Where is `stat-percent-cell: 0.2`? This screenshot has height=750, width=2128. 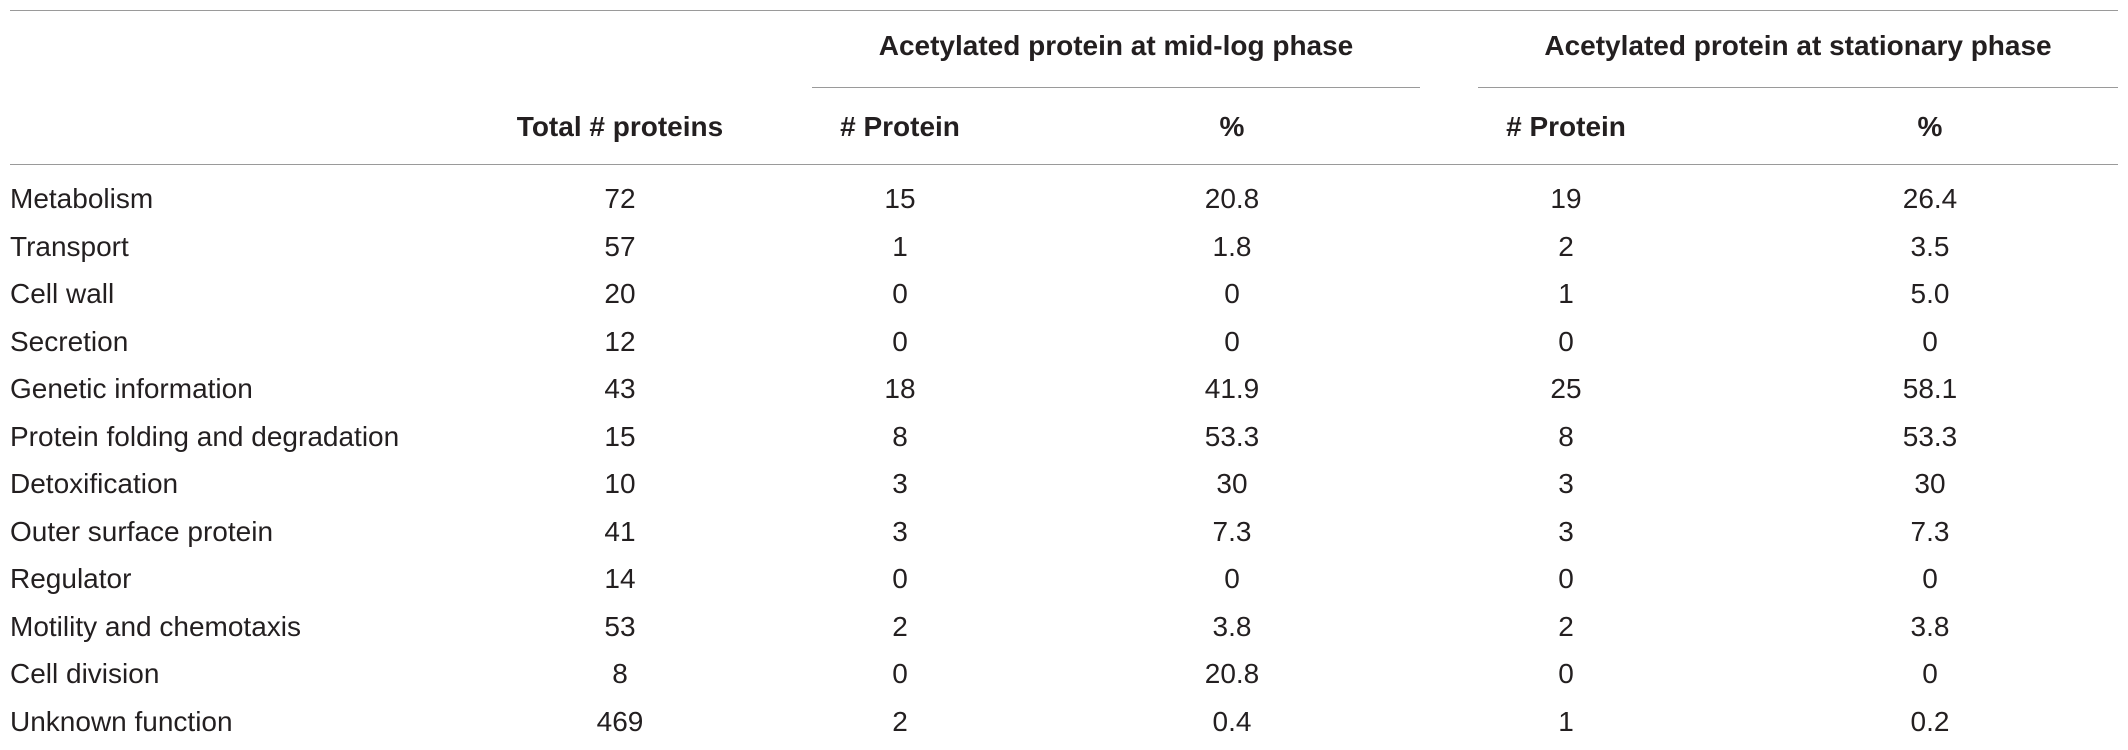
stat-percent-cell: 0.2 is located at coordinates (1930, 722).